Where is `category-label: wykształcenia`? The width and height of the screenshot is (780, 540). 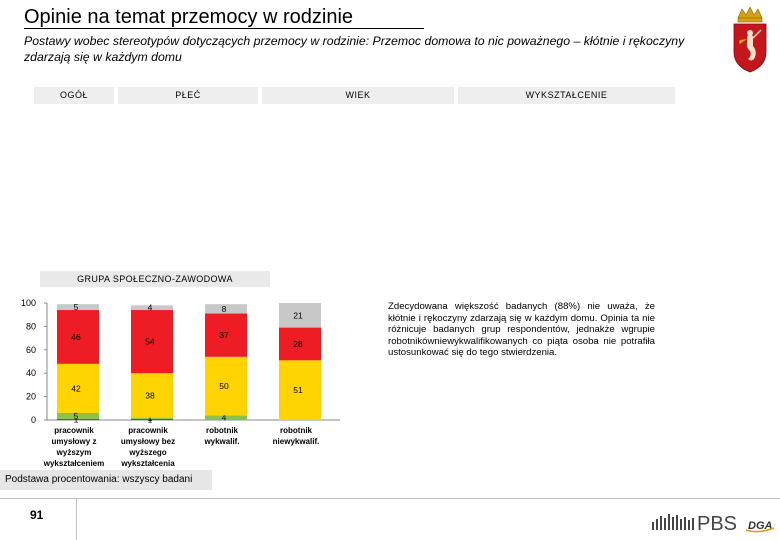
category-label: wykształcenia is located at coordinates (147, 463).